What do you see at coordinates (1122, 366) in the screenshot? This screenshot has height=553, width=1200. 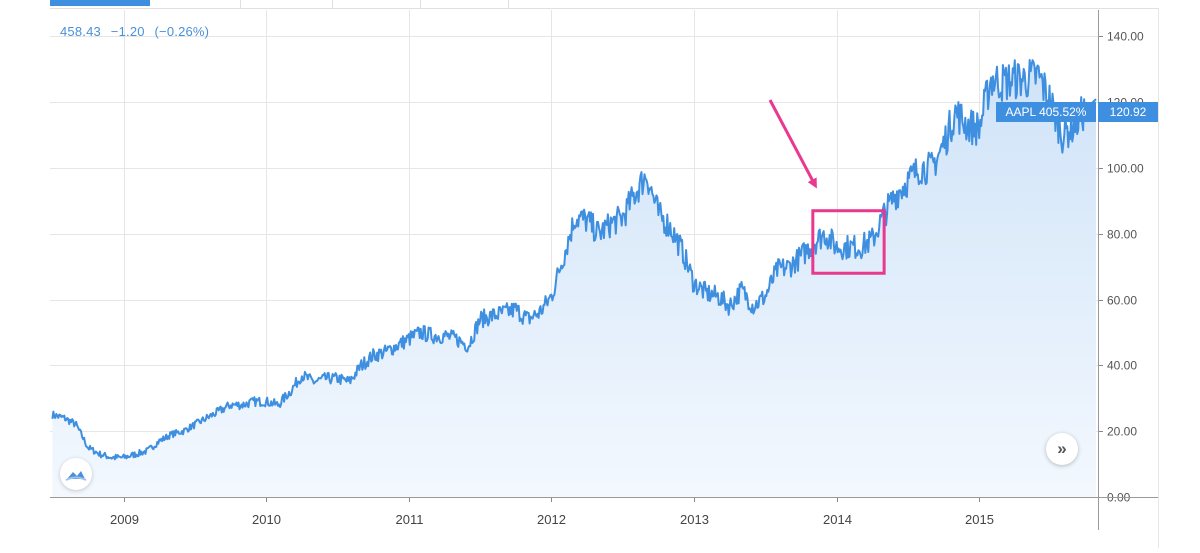 I see `y-tick-label: 40.00` at bounding box center [1122, 366].